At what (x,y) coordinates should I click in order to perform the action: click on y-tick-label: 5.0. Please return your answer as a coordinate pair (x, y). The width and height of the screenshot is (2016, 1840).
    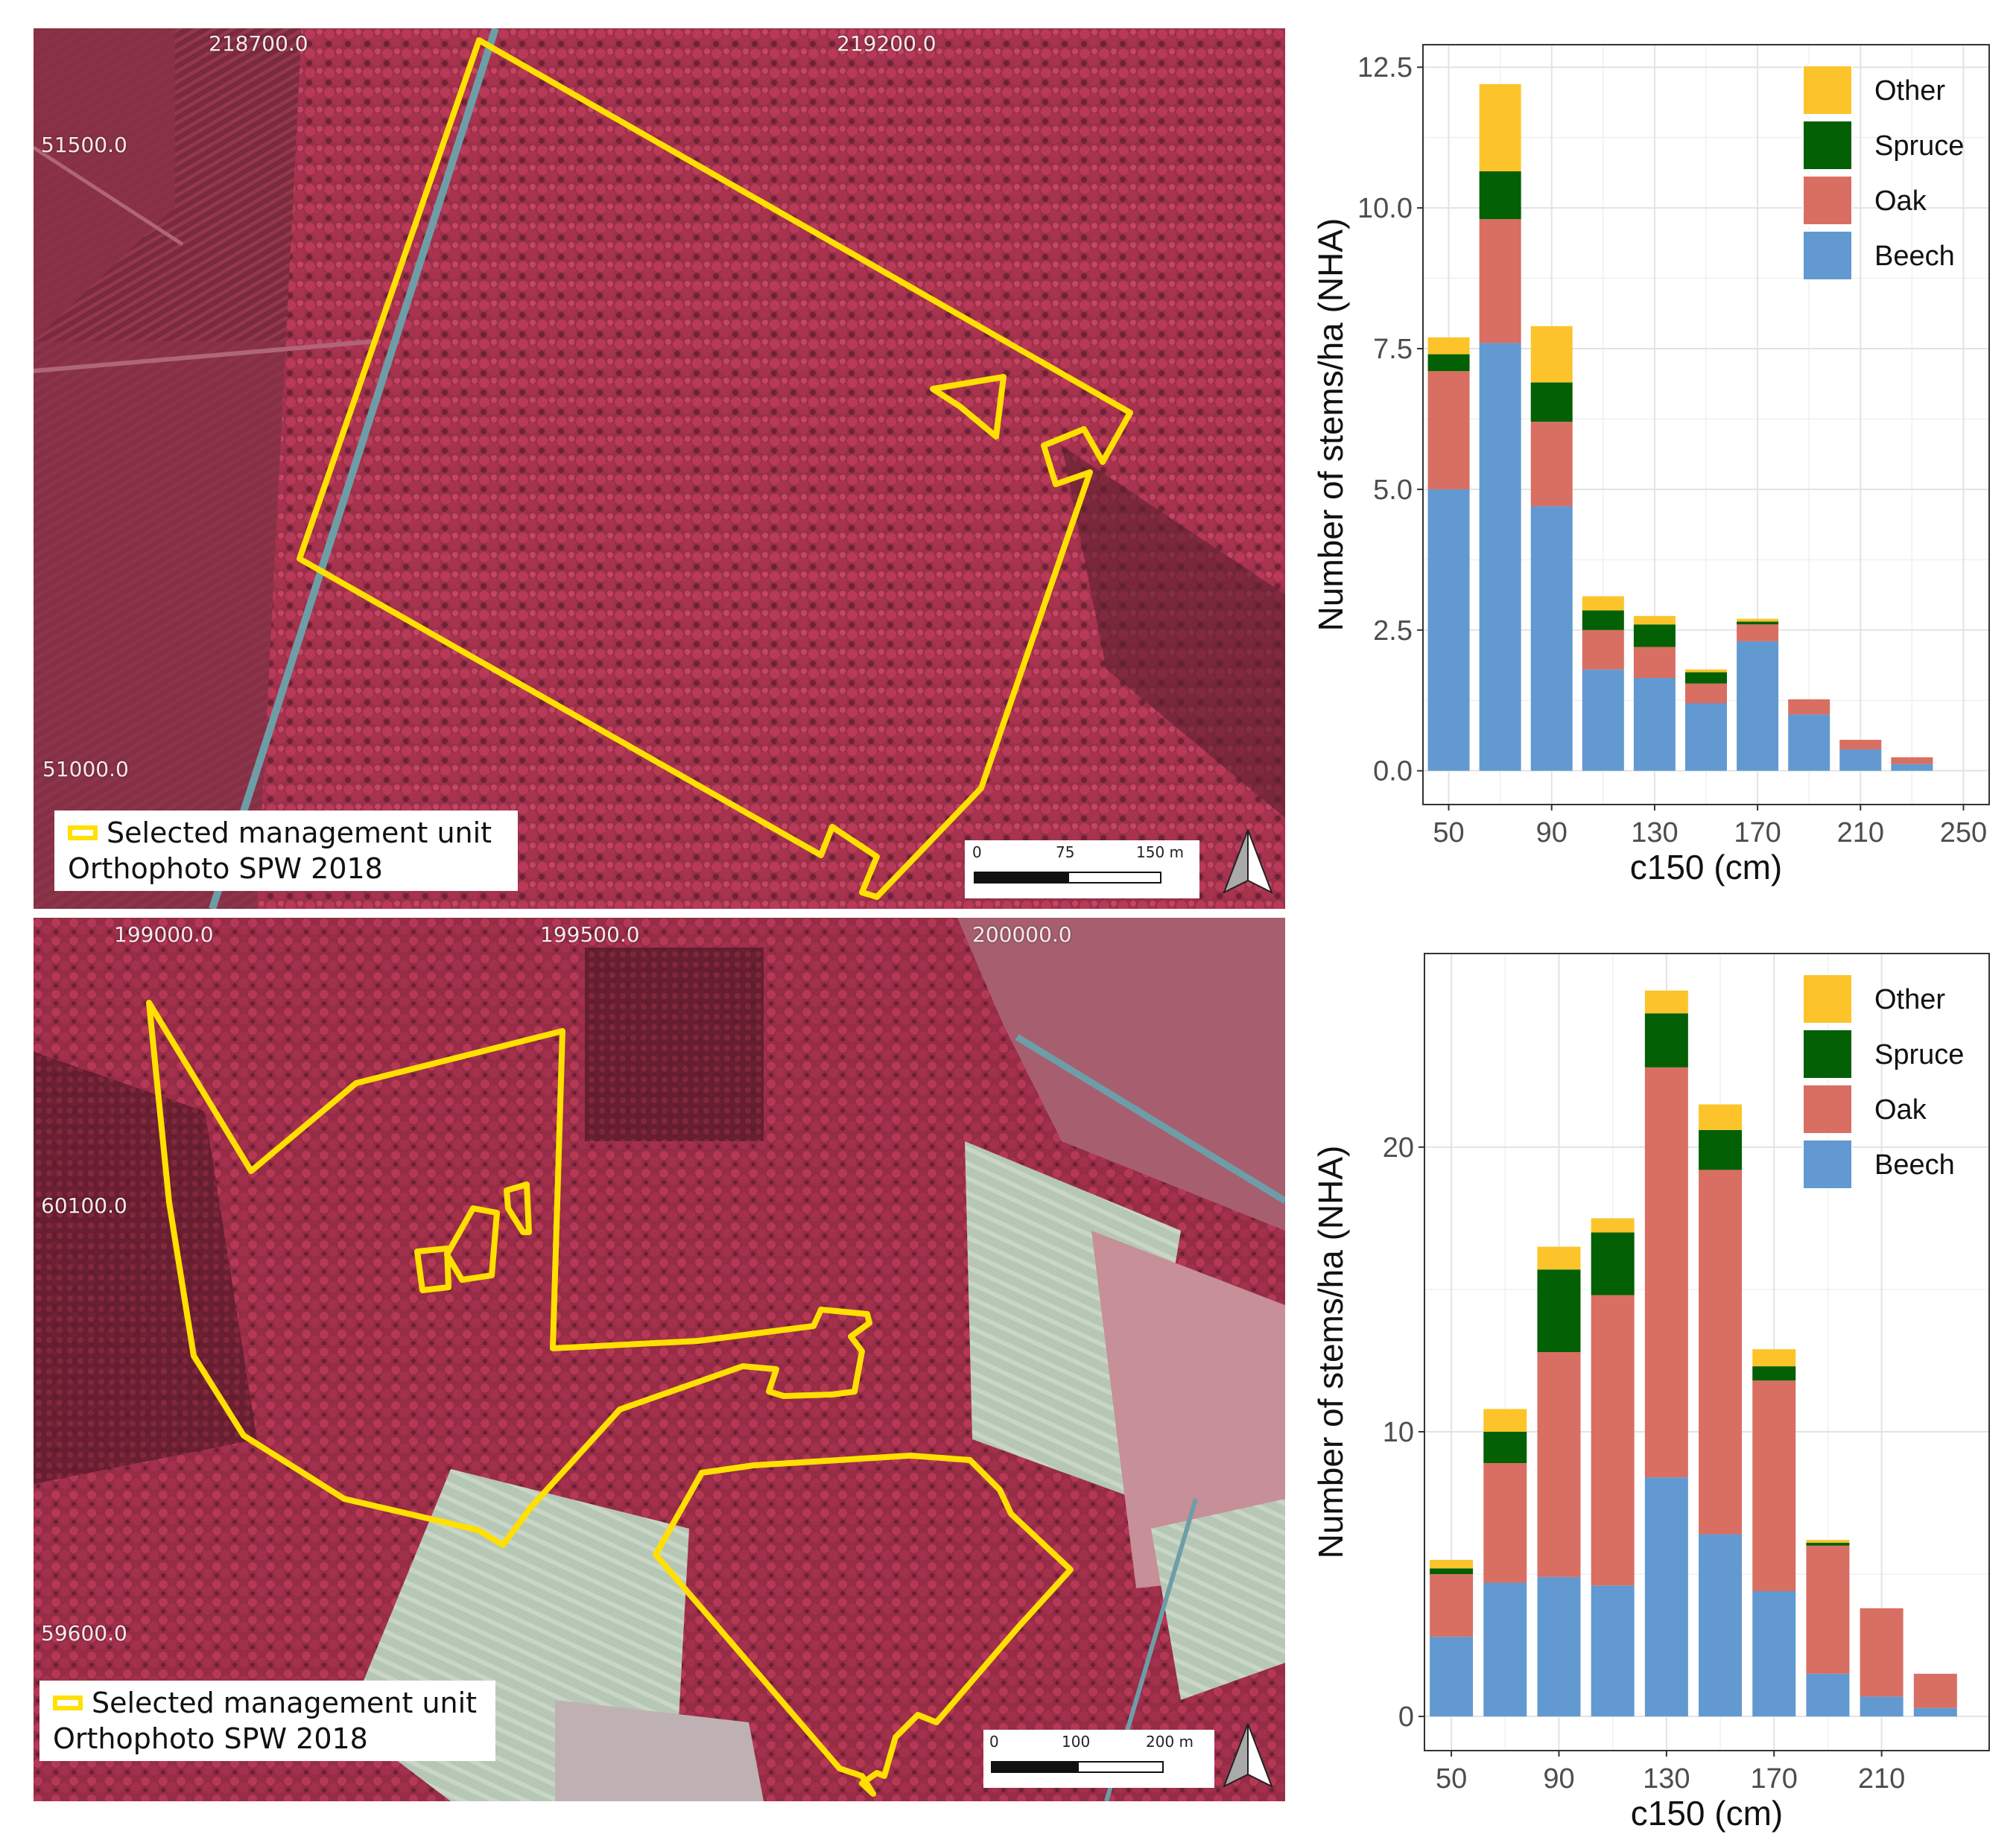
    Looking at the image, I should click on (1393, 491).